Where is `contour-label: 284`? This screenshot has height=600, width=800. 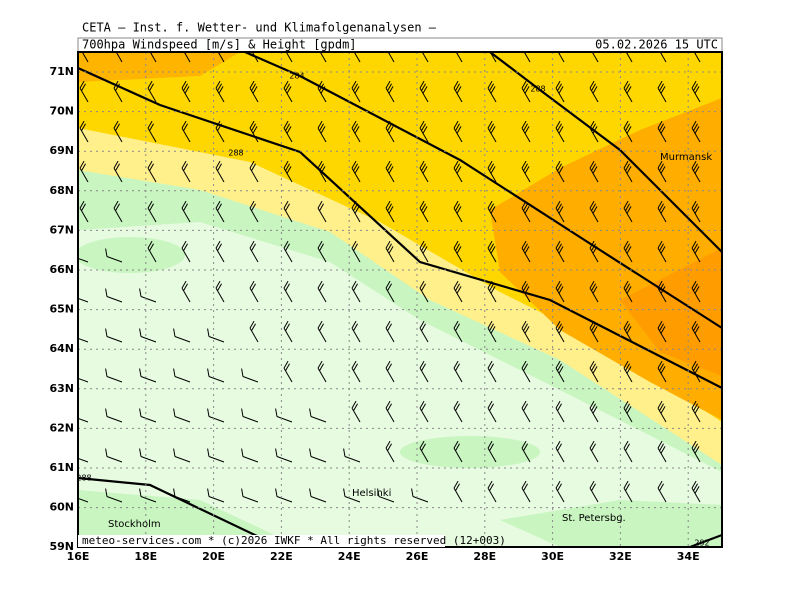
contour-label: 284 is located at coordinates (296, 76).